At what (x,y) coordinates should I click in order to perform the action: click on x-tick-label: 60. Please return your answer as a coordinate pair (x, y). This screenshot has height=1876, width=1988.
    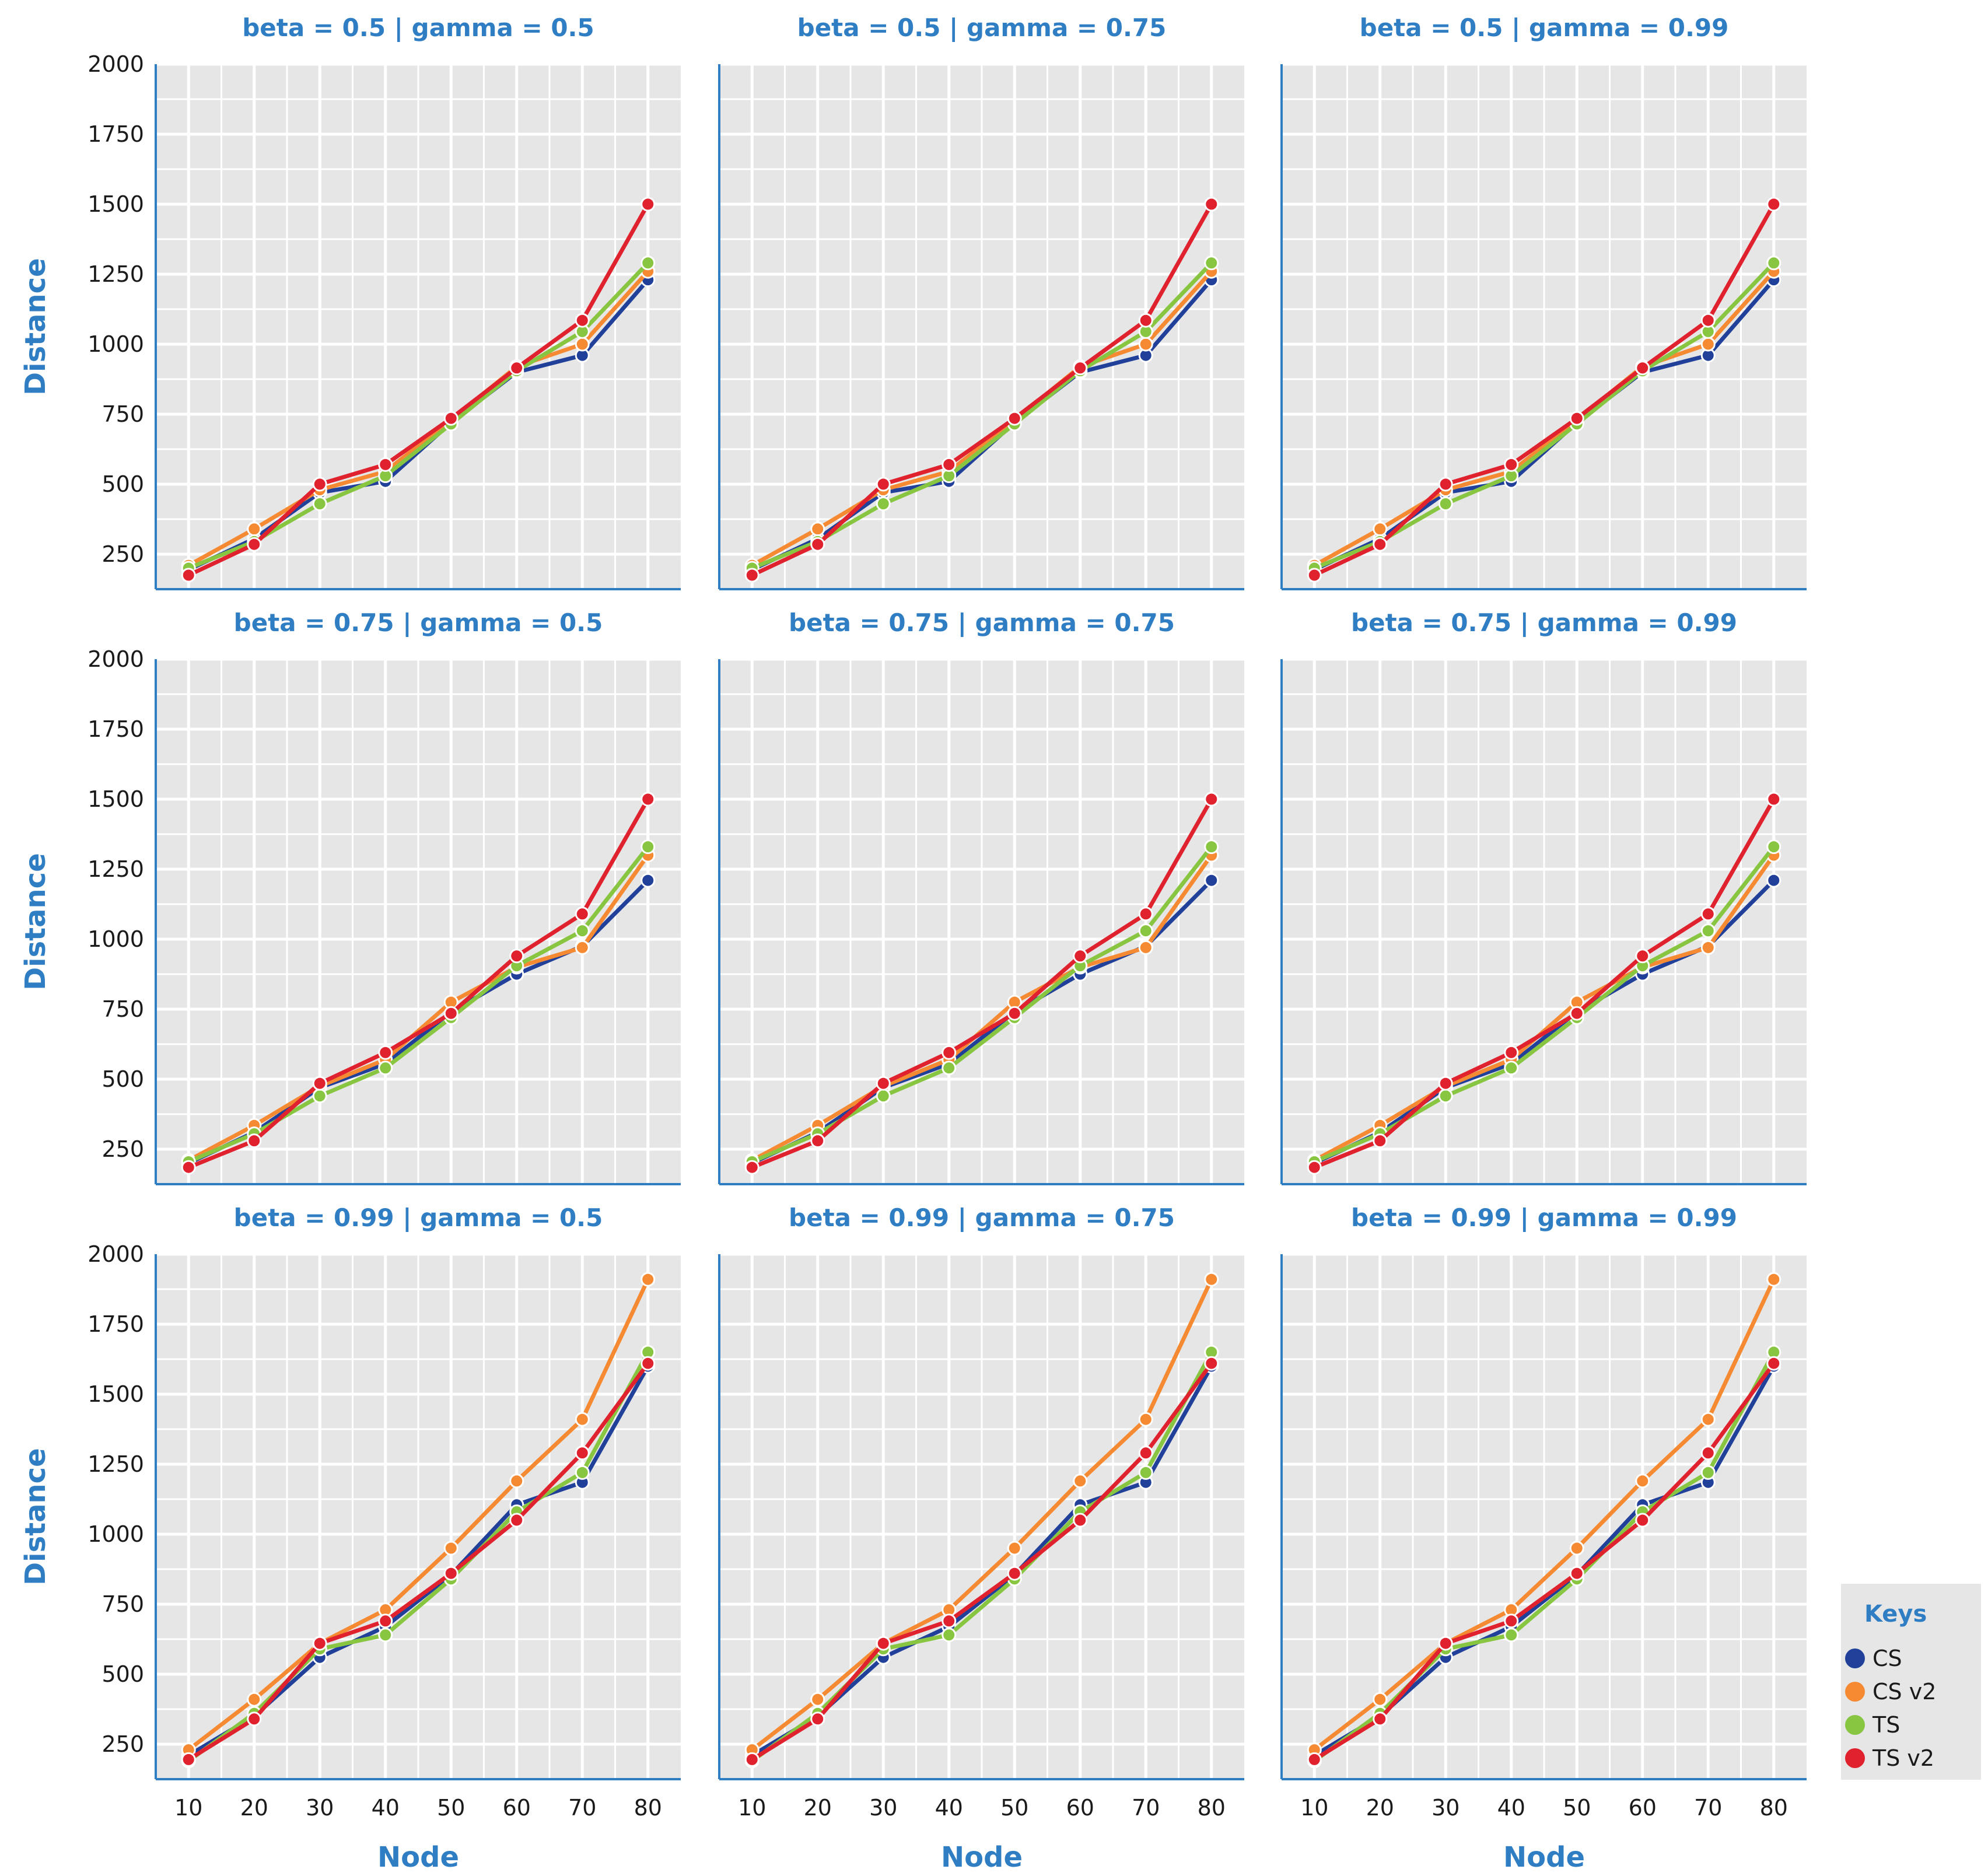
    Looking at the image, I should click on (1080, 1808).